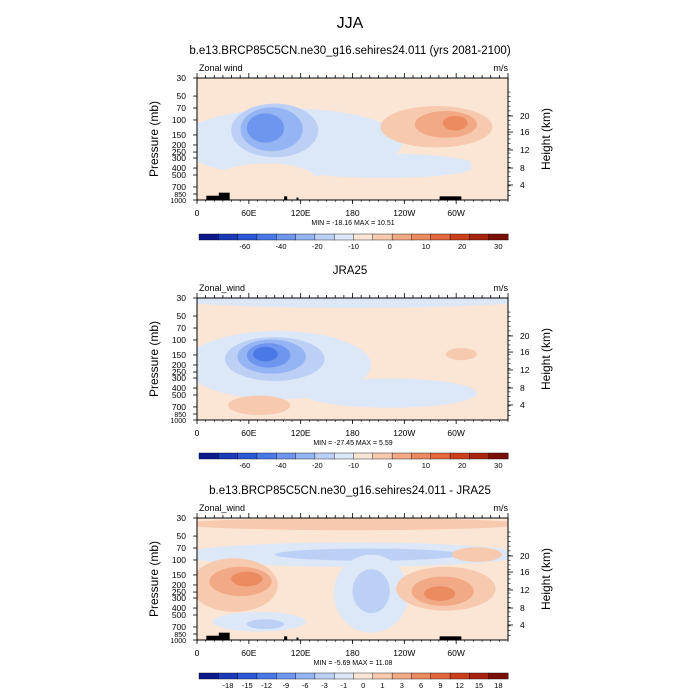 The width and height of the screenshot is (700, 700). Describe the element at coordinates (182, 78) in the screenshot. I see `y-tick-label: 30` at that location.